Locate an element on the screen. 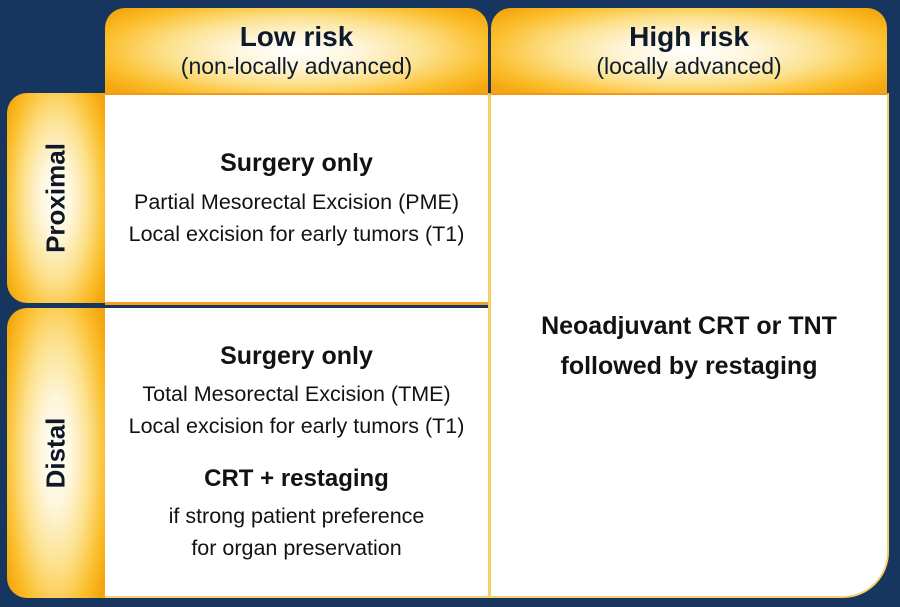  proximal-label: Proximal is located at coordinates (55, 198).